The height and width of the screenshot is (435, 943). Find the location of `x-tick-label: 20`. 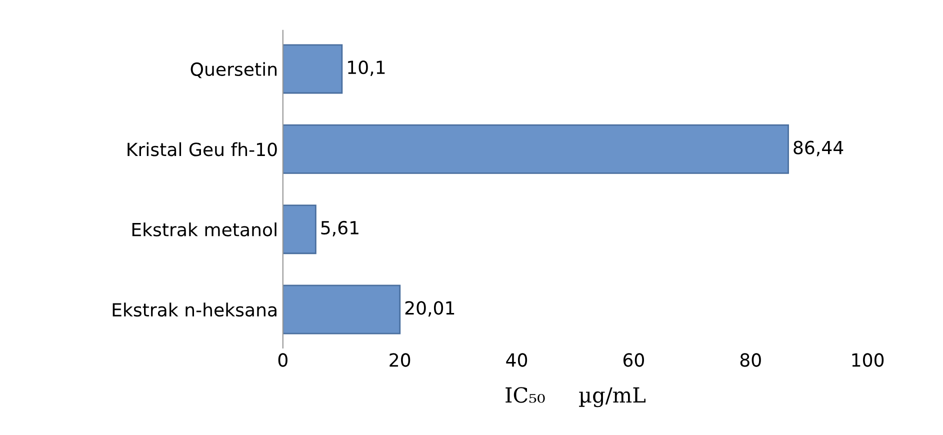

x-tick-label: 20 is located at coordinates (400, 360).